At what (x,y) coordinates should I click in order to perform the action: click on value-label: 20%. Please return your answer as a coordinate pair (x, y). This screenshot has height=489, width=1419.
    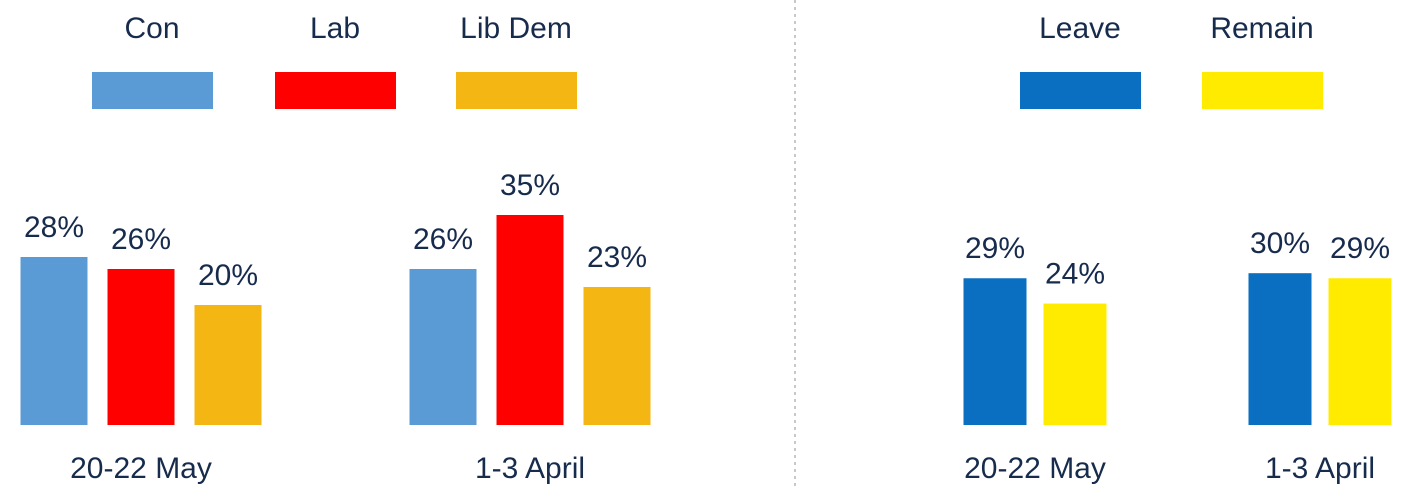
    Looking at the image, I should click on (228, 275).